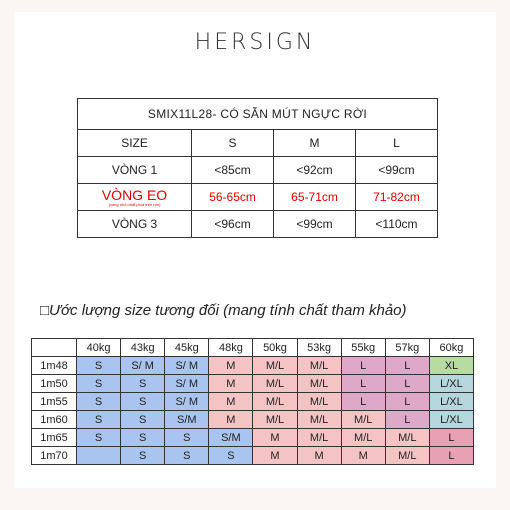  Describe the element at coordinates (54, 383) in the screenshot. I see `height-label: 1m50` at that location.